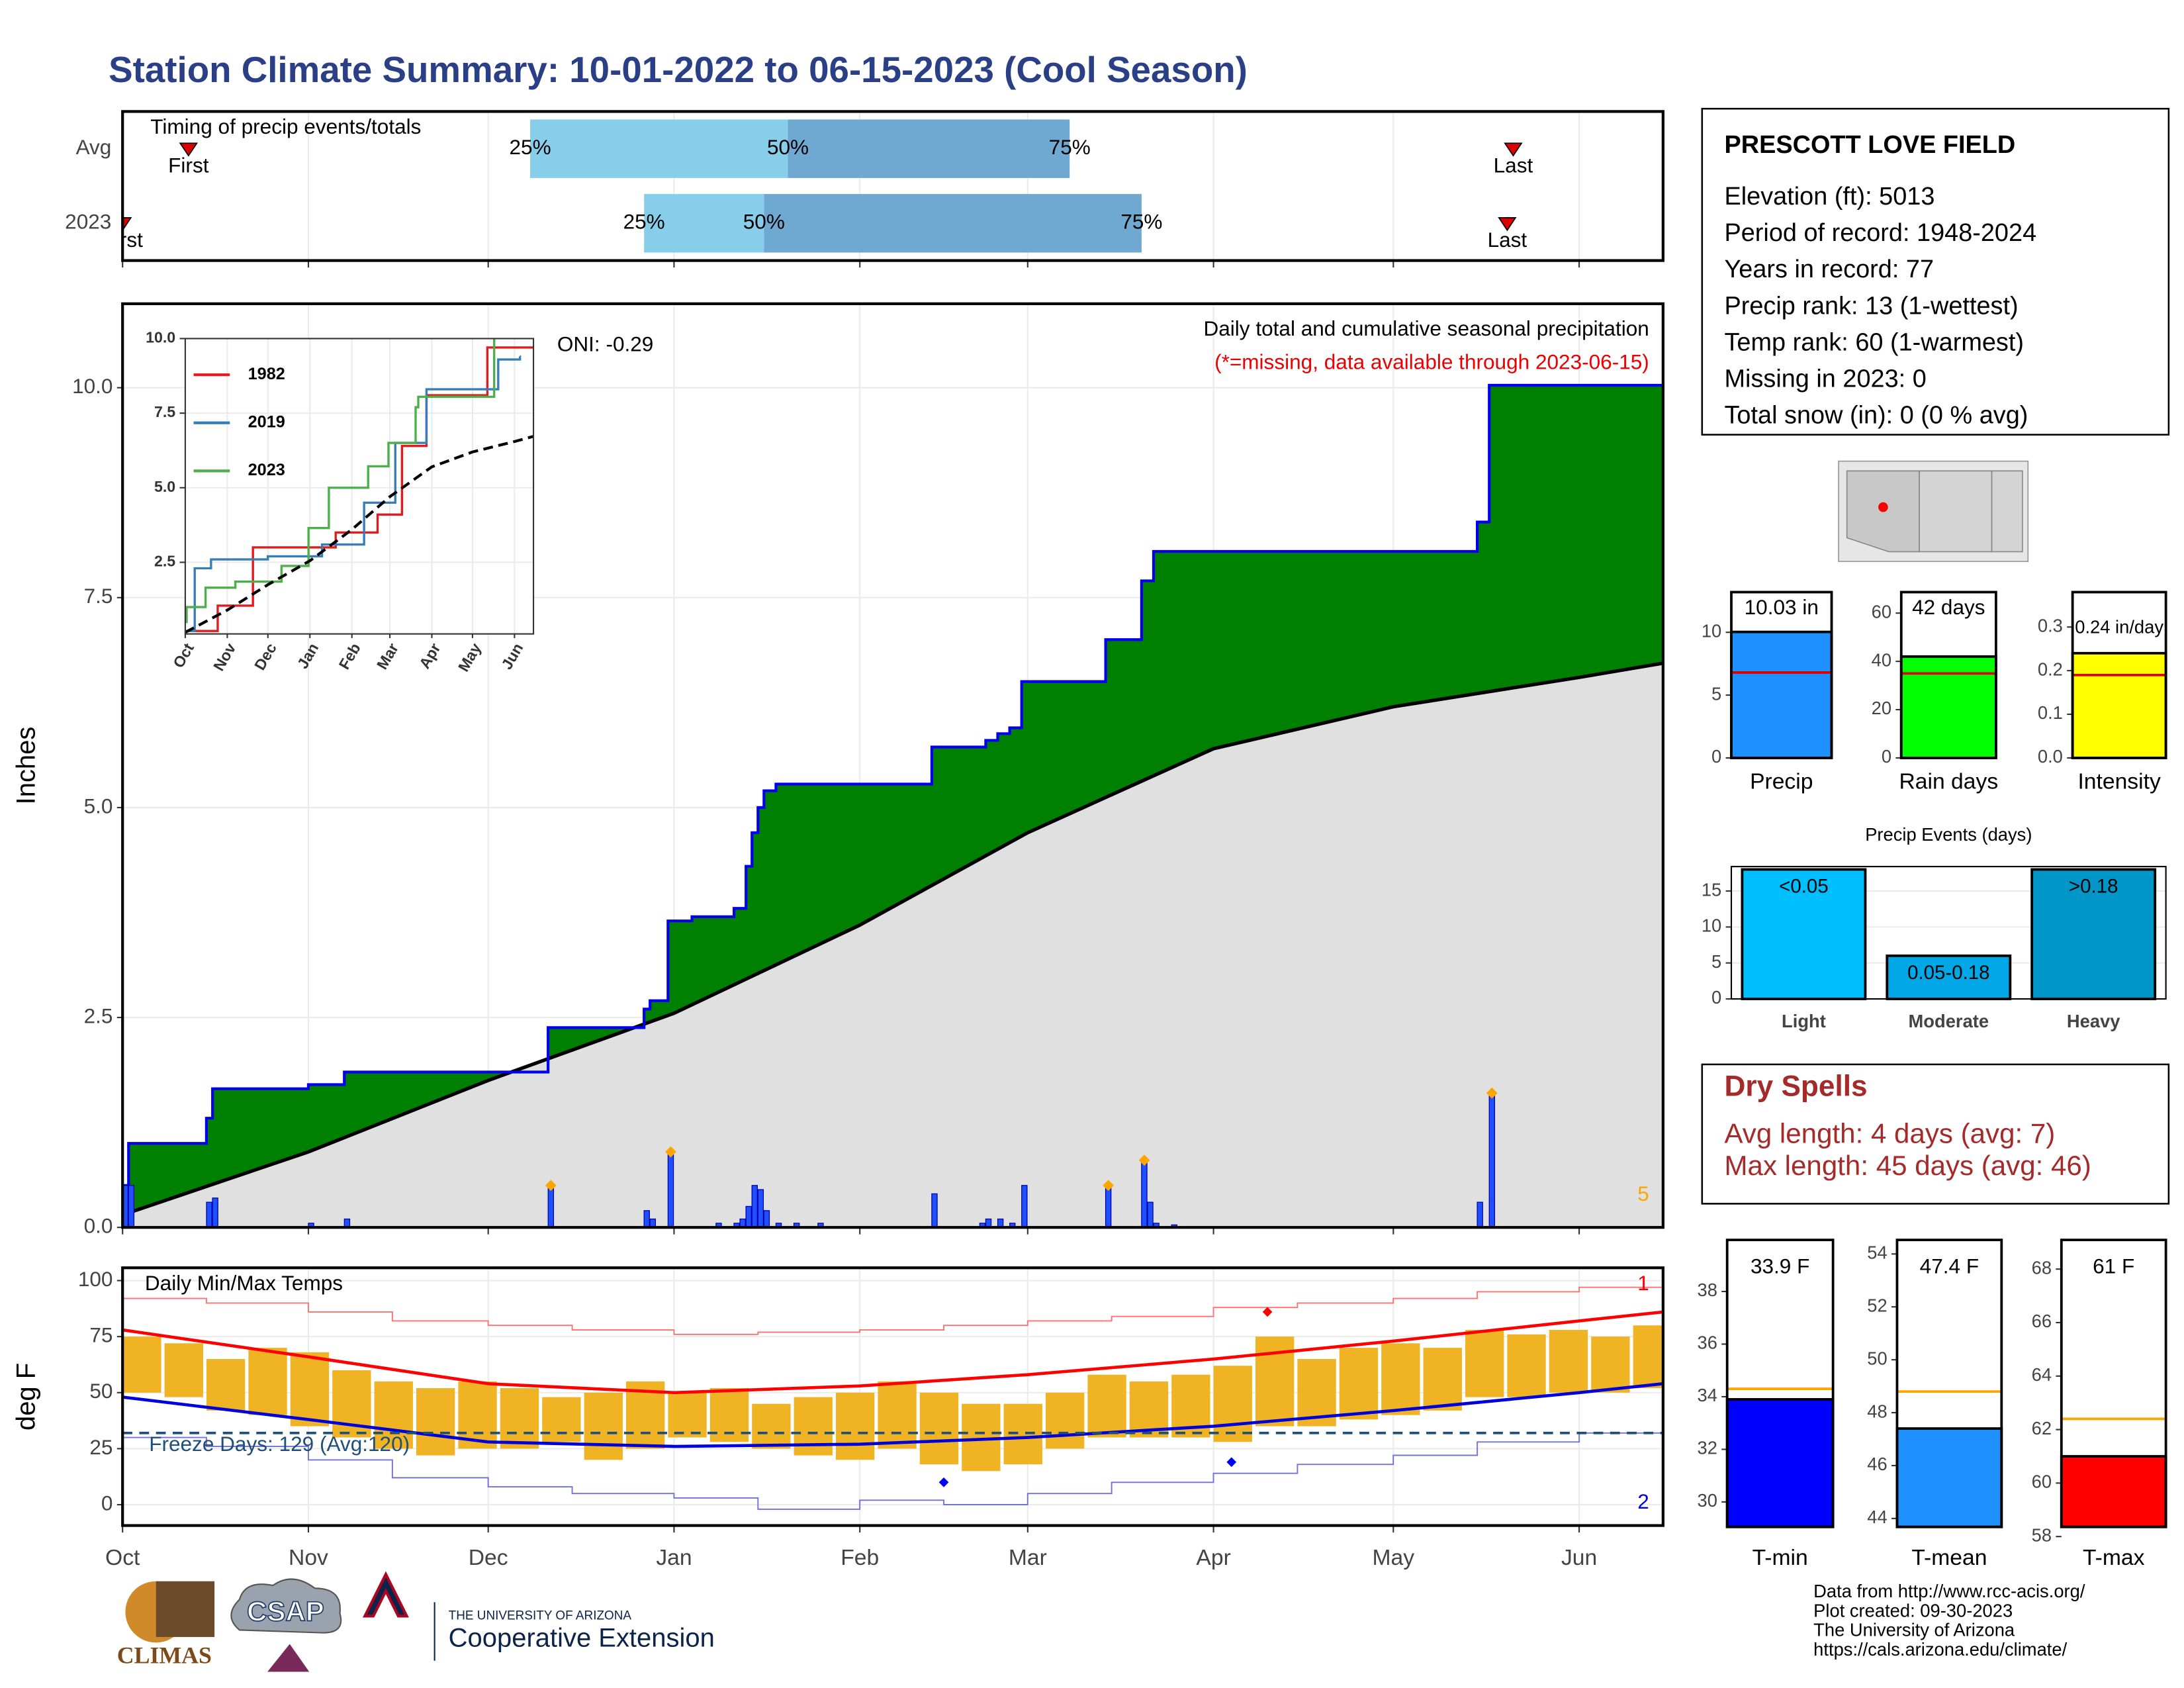 Image resolution: width=2184 pixels, height=1688 pixels. Describe the element at coordinates (1804, 1021) in the screenshot. I see `x-tick-label: Light` at that location.